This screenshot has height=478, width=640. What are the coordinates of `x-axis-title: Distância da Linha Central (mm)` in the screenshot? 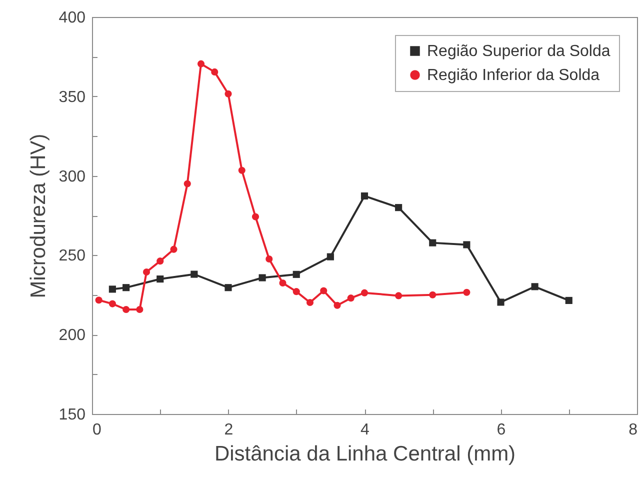 It's located at (365, 454).